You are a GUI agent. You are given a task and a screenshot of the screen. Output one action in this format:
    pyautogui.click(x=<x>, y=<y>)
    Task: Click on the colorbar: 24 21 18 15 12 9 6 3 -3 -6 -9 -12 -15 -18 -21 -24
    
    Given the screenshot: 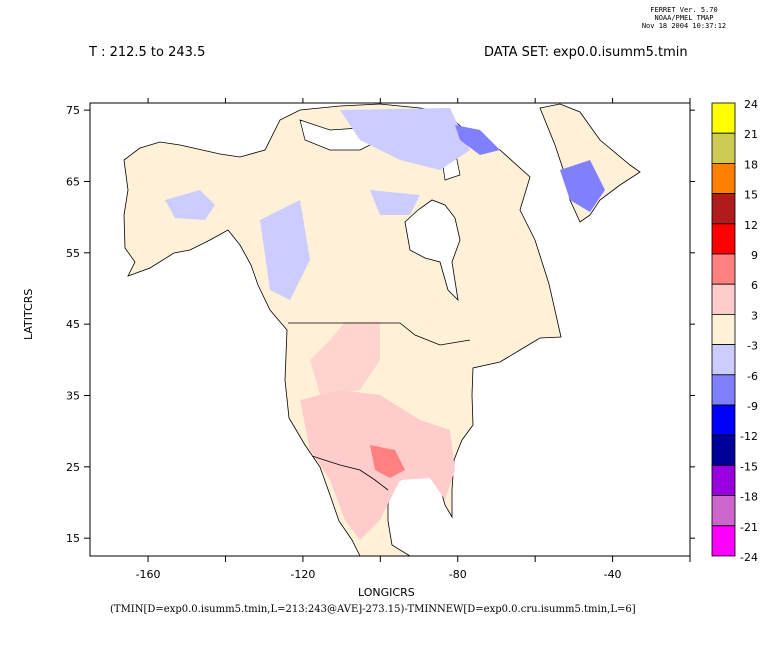 What is the action you would take?
    pyautogui.click(x=734, y=331)
    